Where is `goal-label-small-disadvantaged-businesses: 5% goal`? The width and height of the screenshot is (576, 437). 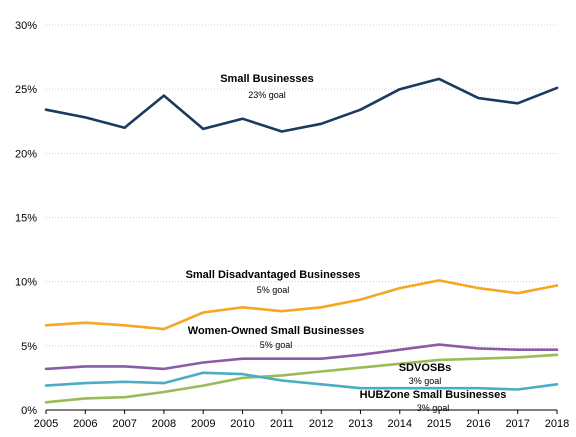 goal-label-small-disadvantaged-businesses: 5% goal is located at coordinates (273, 290).